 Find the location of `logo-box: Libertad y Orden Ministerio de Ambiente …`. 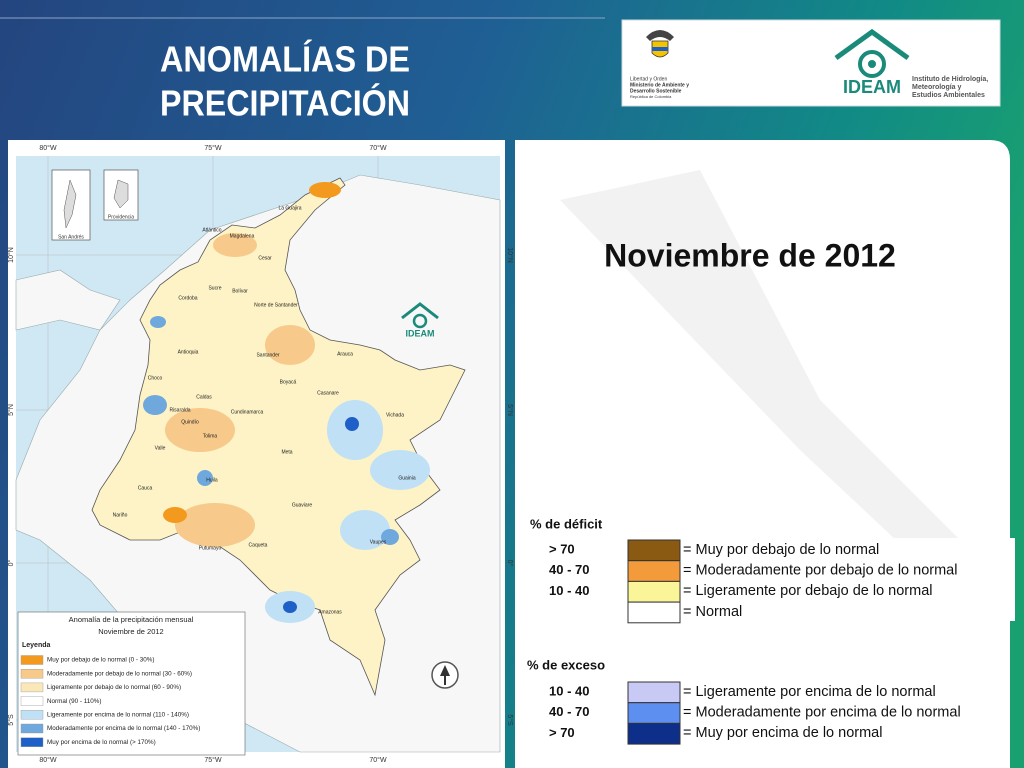

logo-box: Libertad y Orden Ministerio de Ambiente … is located at coordinates (811, 63).